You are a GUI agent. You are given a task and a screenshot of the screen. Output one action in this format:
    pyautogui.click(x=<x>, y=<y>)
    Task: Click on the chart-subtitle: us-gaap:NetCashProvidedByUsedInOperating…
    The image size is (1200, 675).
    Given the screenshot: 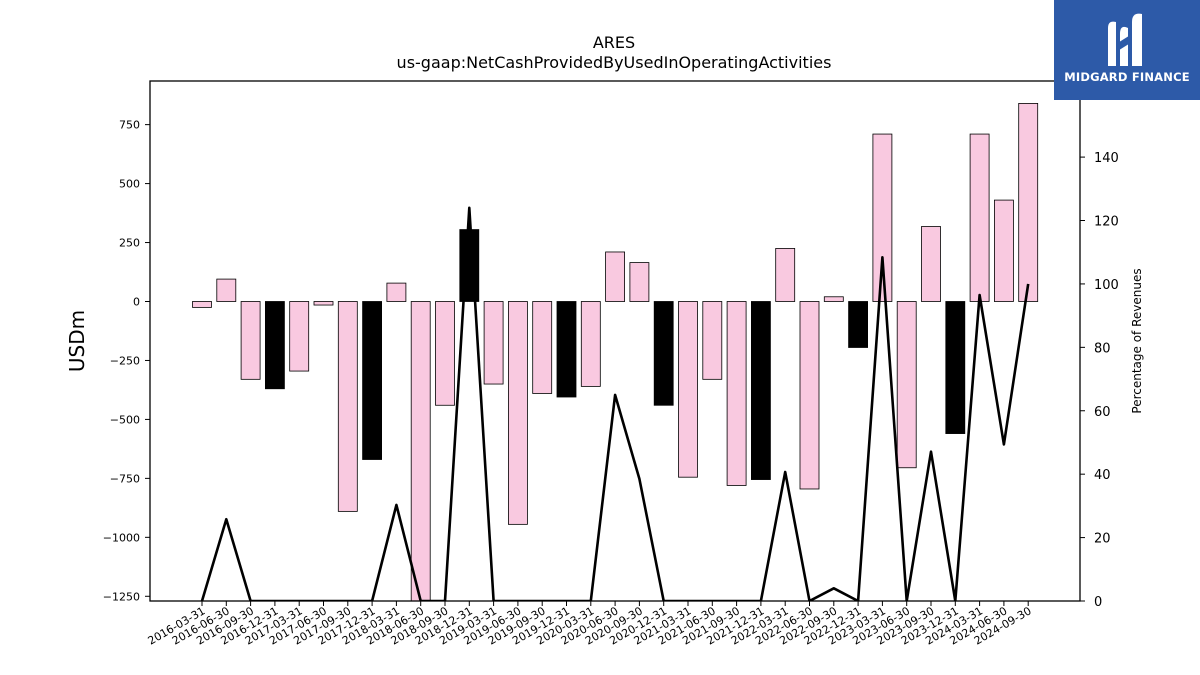 What is the action you would take?
    pyautogui.click(x=614, y=62)
    